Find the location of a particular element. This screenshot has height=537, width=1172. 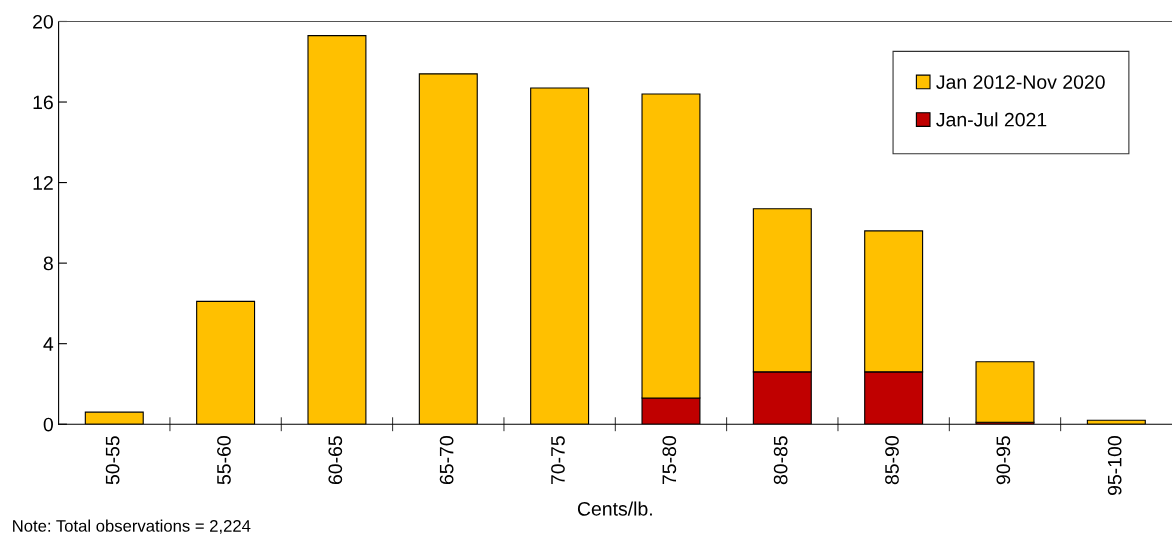

x-tick-label: 80-85 is located at coordinates (780, 460).